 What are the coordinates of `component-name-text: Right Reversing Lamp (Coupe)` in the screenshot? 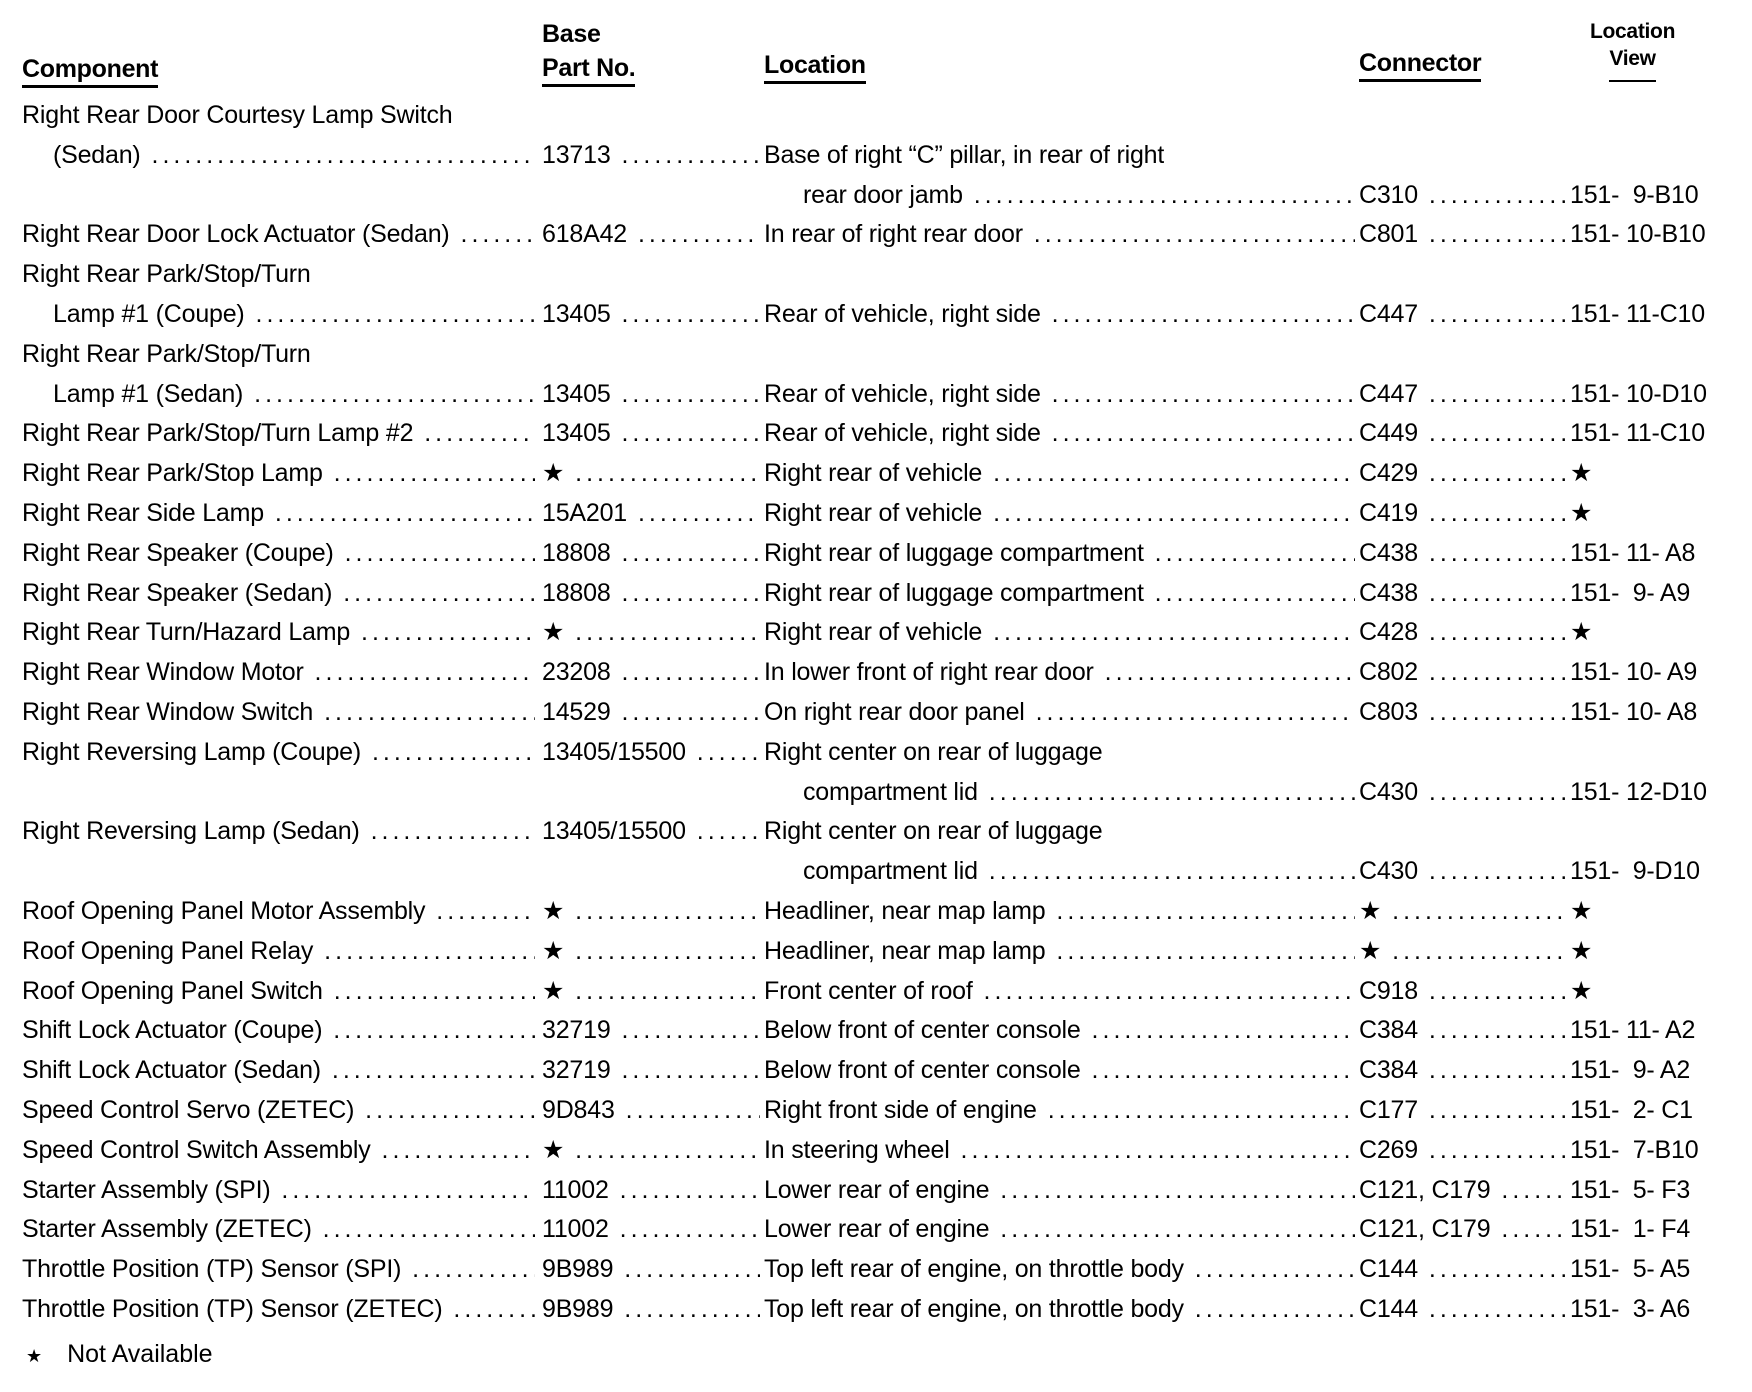 It's located at (192, 751).